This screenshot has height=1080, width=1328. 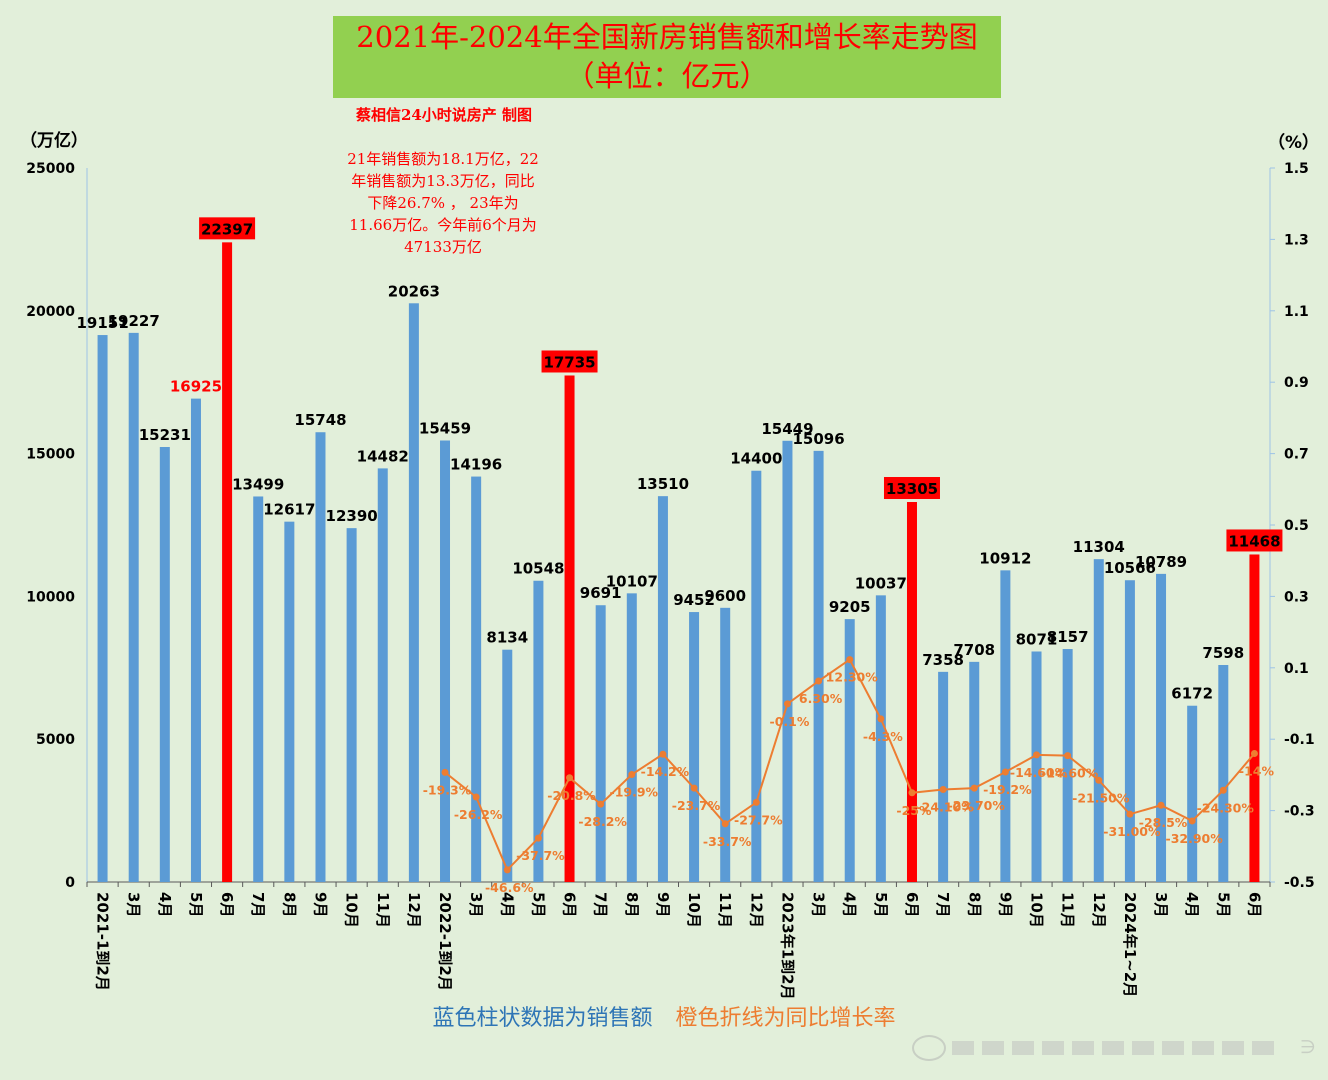 What do you see at coordinates (507, 638) in the screenshot?
I see `bar-value-label: 8134` at bounding box center [507, 638].